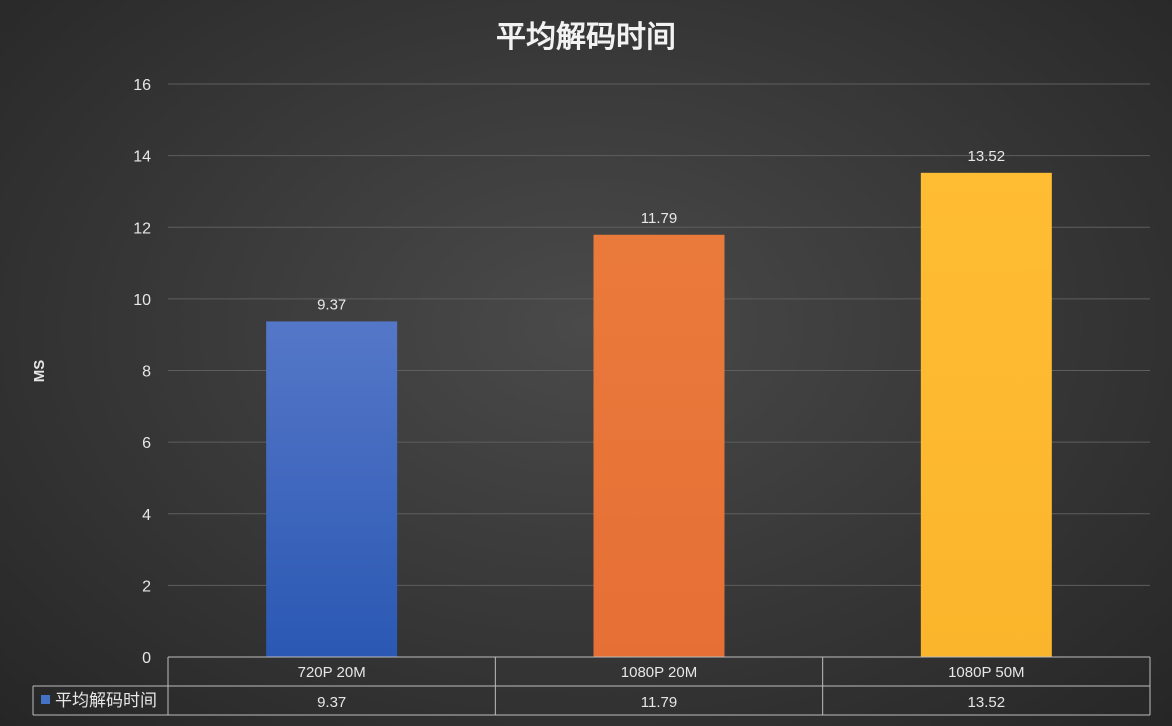  What do you see at coordinates (332, 672) in the screenshot?
I see `x-category-label: 720P 20M` at bounding box center [332, 672].